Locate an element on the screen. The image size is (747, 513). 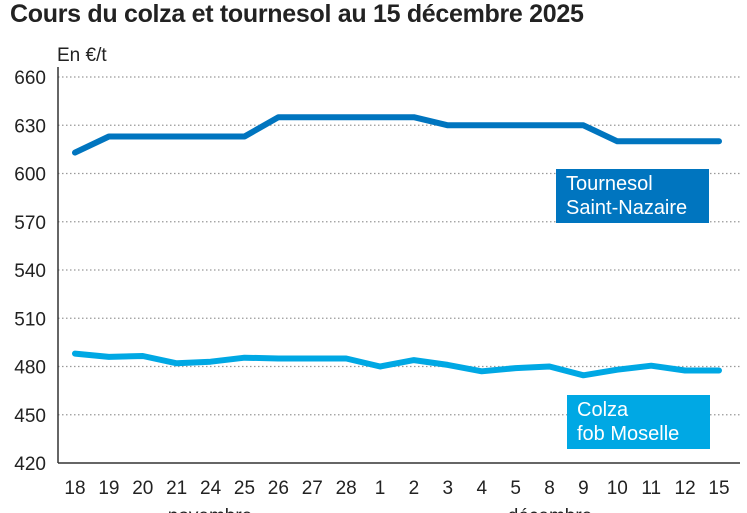
month-label: décembre is located at coordinates (550, 509).